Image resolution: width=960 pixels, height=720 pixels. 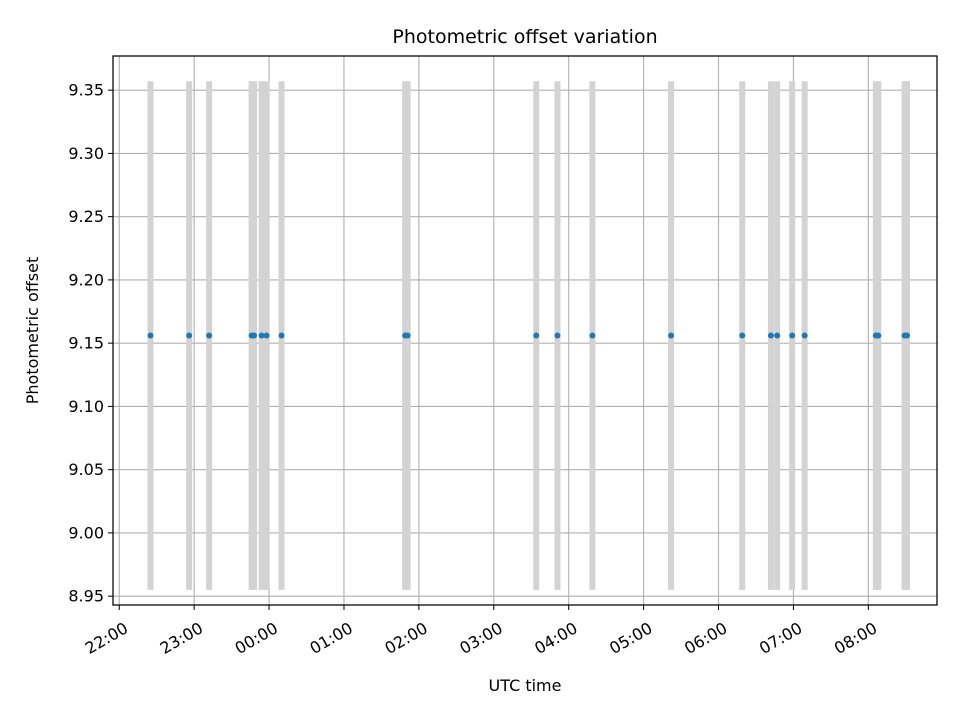 What do you see at coordinates (86, 406) in the screenshot?
I see `y-tick-label: 9.10` at bounding box center [86, 406].